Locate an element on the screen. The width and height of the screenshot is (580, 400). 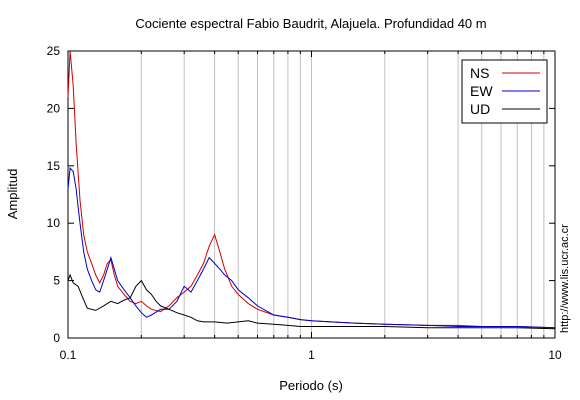
legend-label-ew: EW is located at coordinates (481, 91).